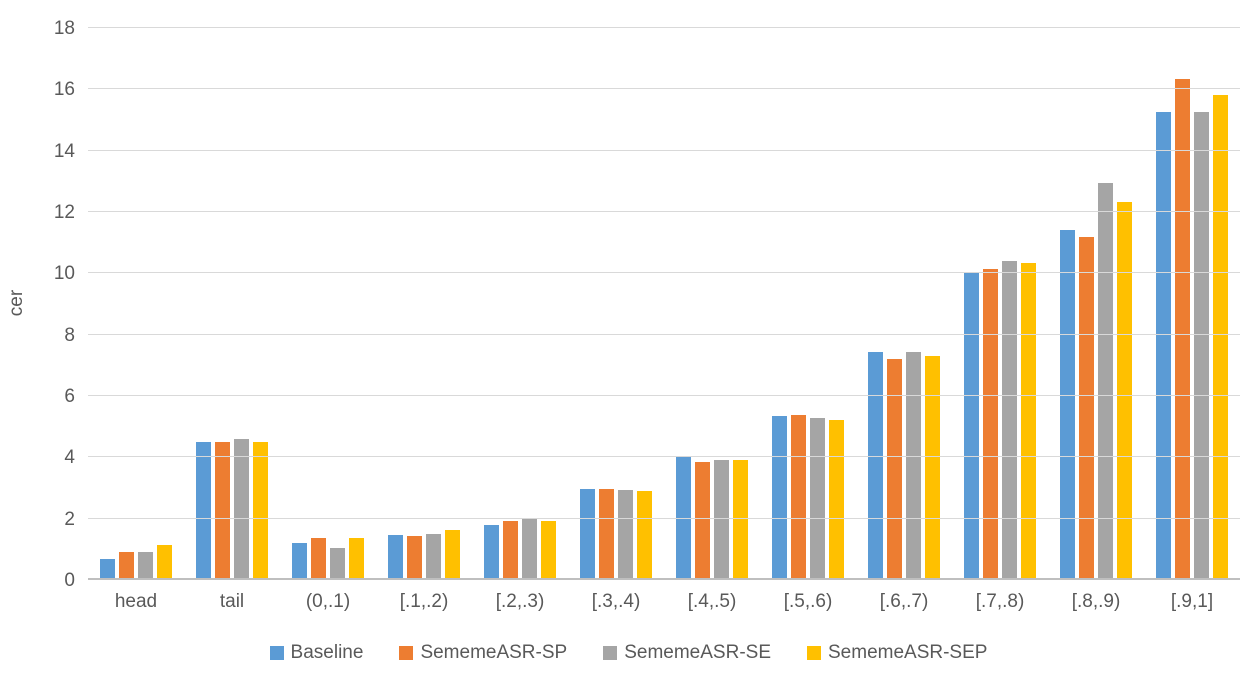 This screenshot has width=1257, height=680. Describe the element at coordinates (64, 274) in the screenshot. I see `y-tick-label: 10` at that location.